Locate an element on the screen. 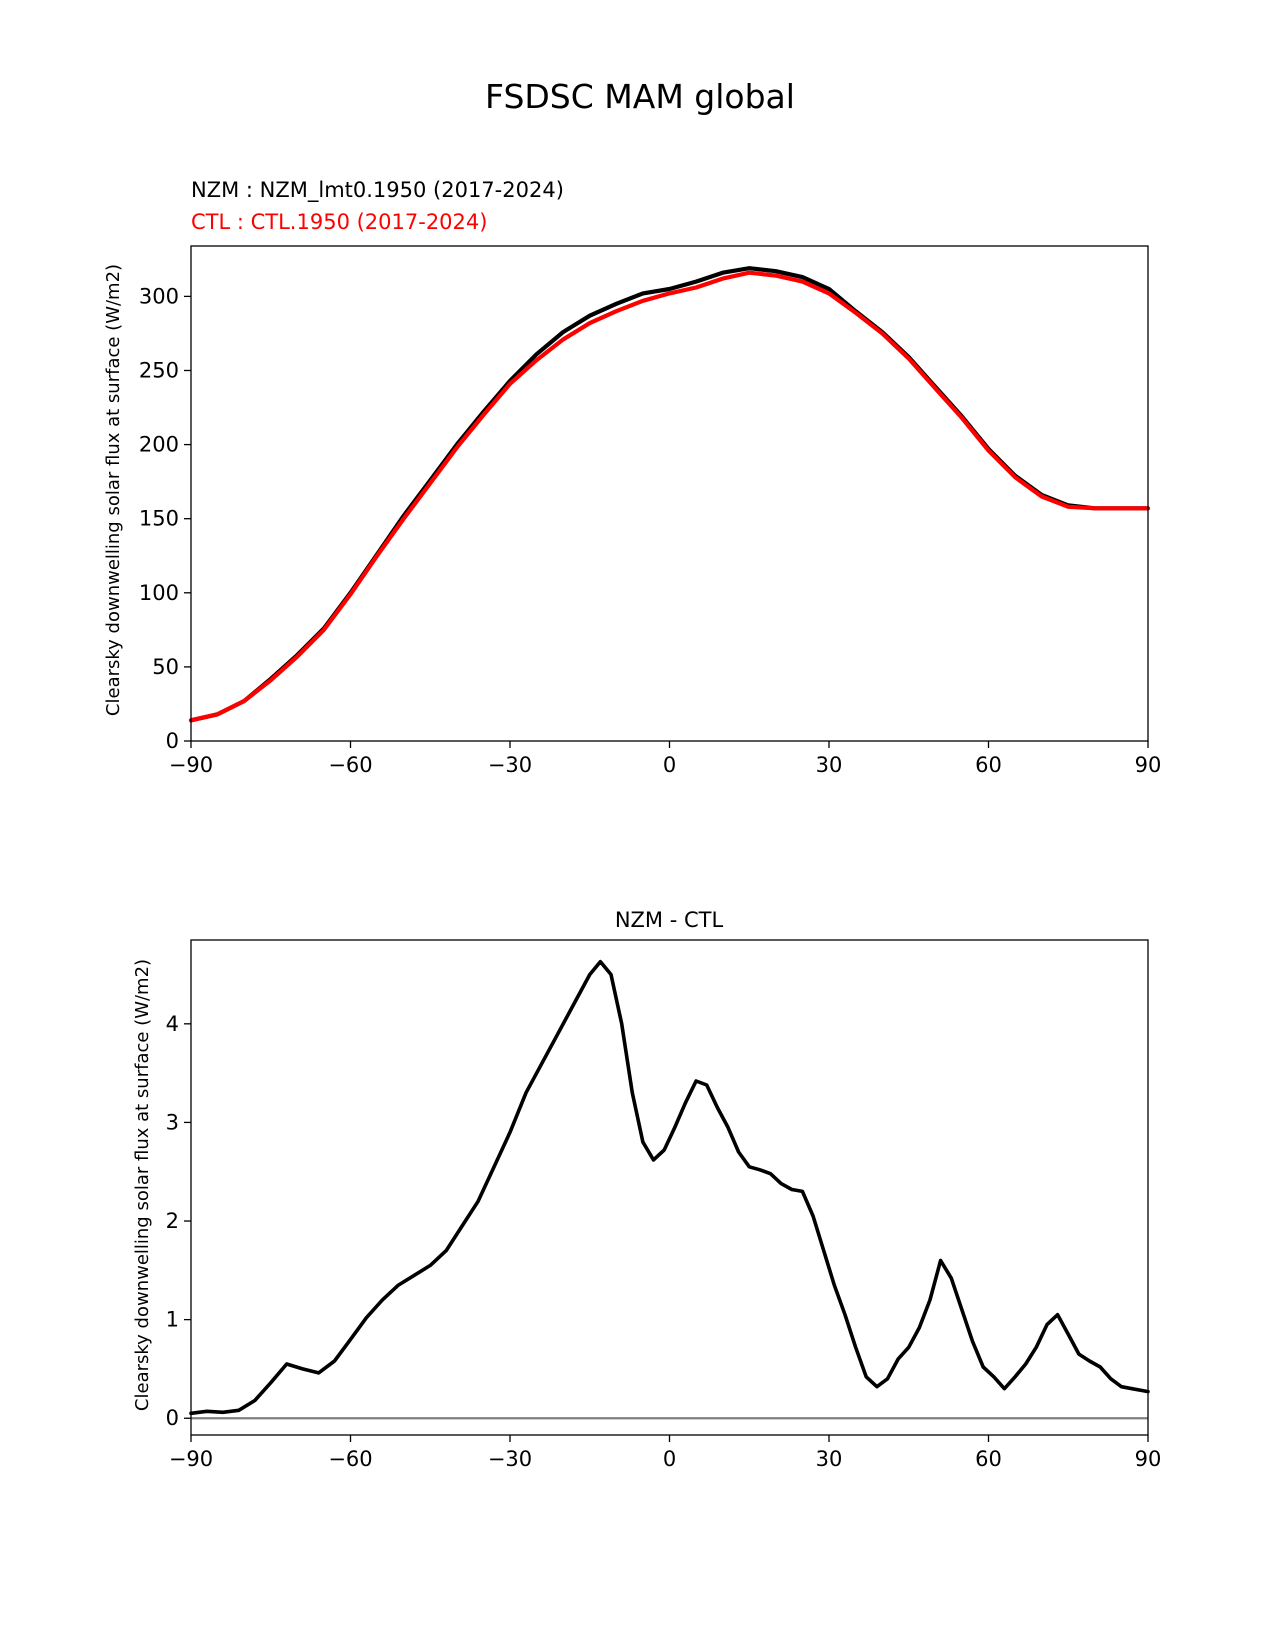  top-x-tick-label: 0 is located at coordinates (669, 765).